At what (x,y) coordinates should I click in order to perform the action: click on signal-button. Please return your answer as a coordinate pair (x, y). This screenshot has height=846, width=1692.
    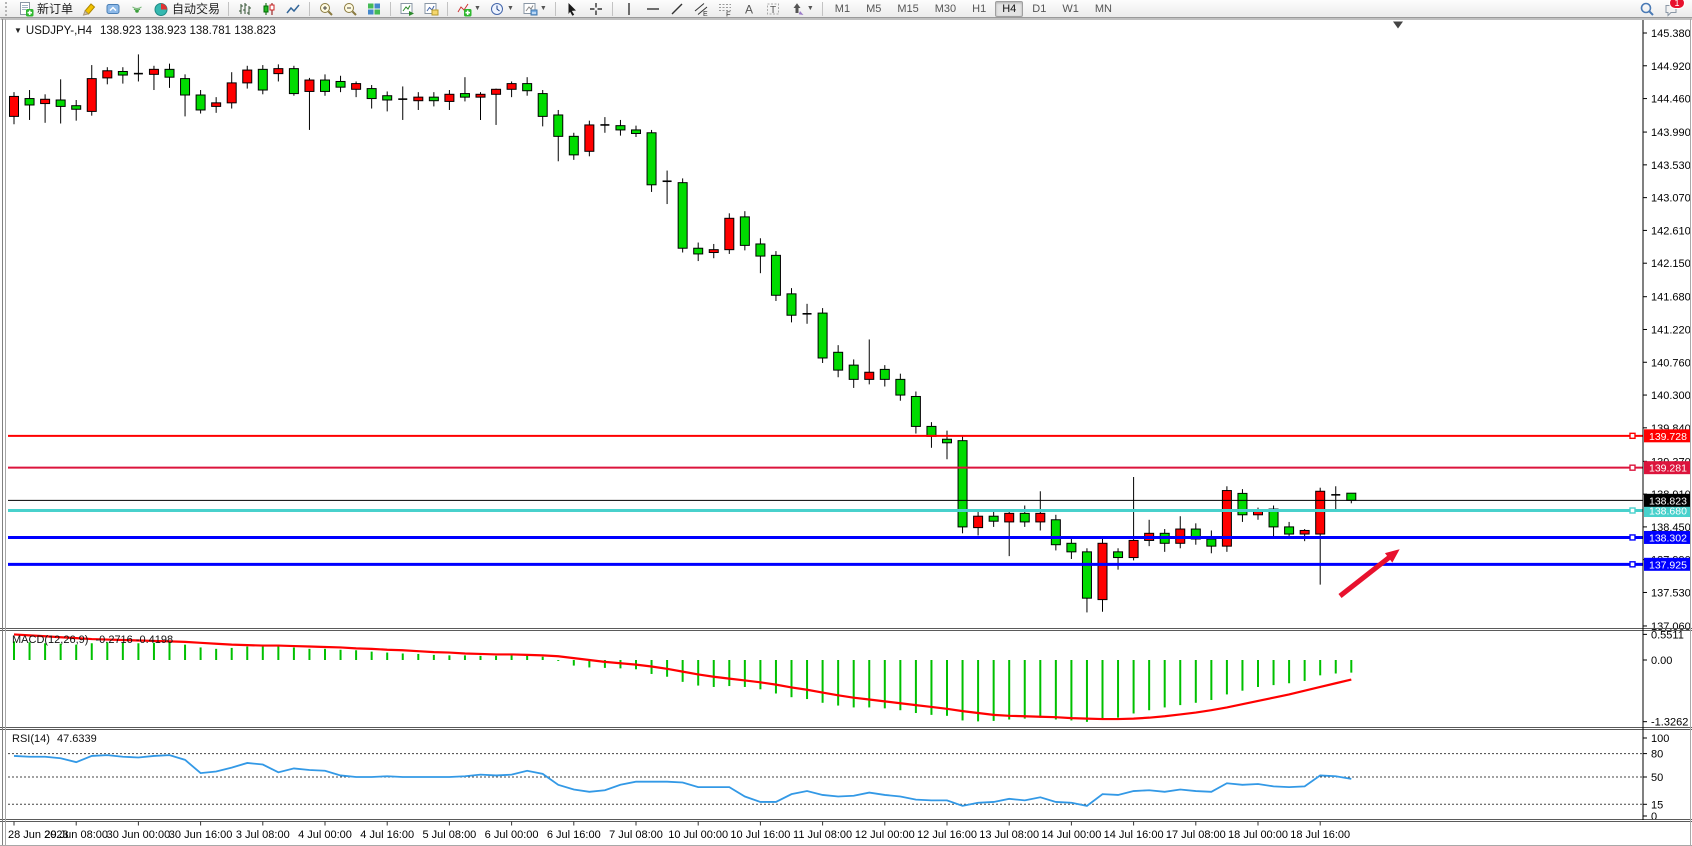
    Looking at the image, I should click on (137, 9).